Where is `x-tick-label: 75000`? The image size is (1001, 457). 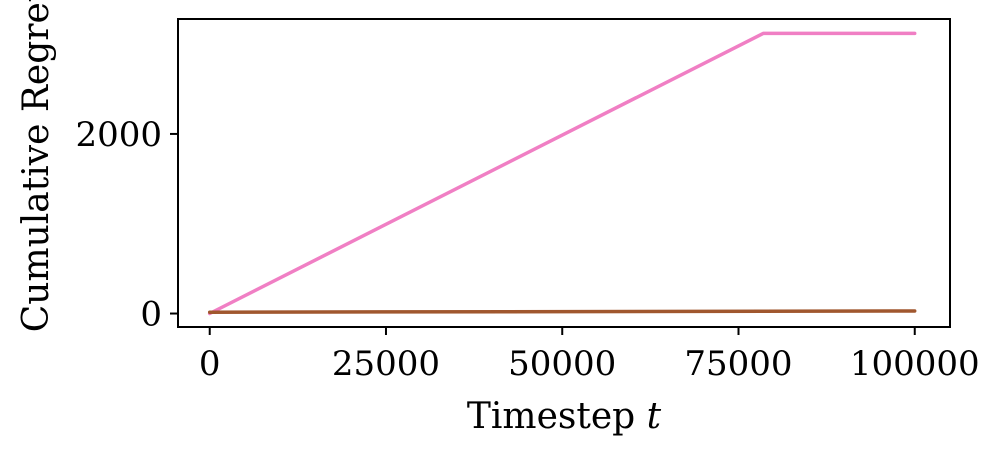 x-tick-label: 75000 is located at coordinates (738, 364).